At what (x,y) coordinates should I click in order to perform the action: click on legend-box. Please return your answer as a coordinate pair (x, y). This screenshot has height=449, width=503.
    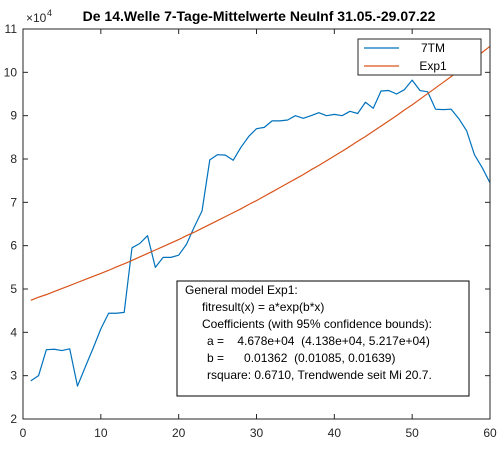
    Looking at the image, I should click on (419, 57).